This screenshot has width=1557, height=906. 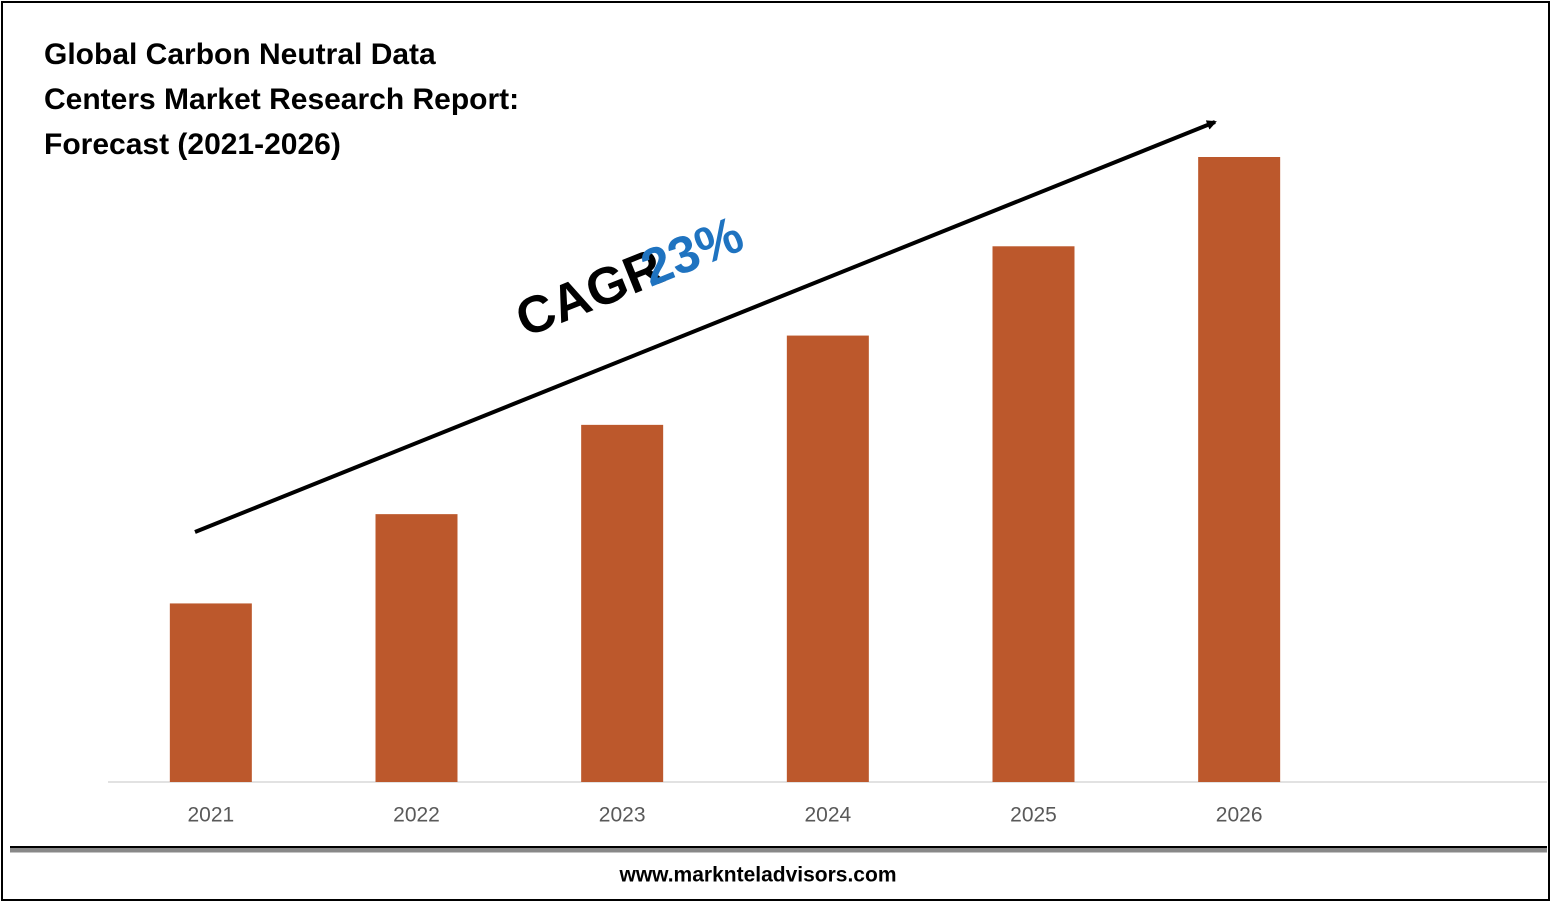 I want to click on x-tick-label: 2023, so click(x=622, y=815).